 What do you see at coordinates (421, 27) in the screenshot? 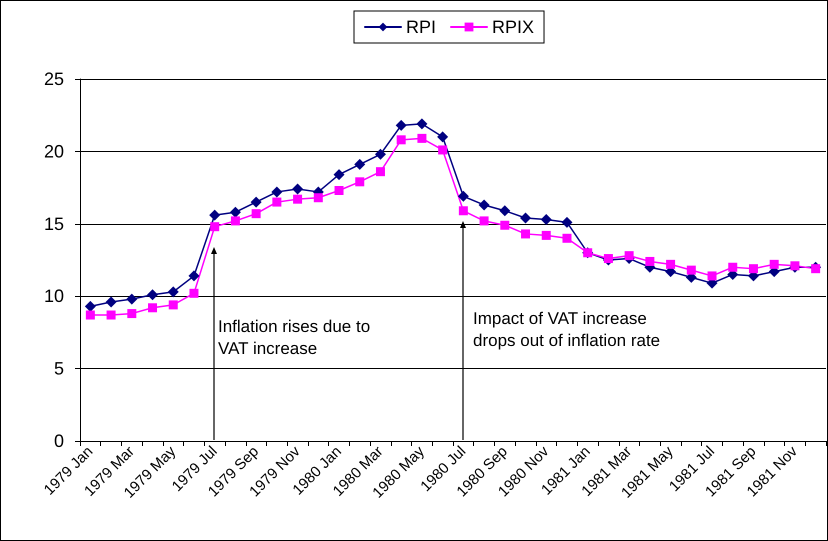
I see `legend-label: RPI` at bounding box center [421, 27].